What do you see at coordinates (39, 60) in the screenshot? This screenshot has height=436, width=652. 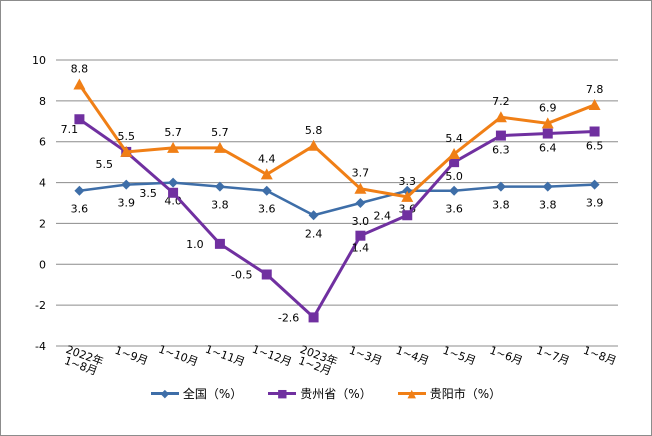 I see `y-tick-label: 10` at bounding box center [39, 60].